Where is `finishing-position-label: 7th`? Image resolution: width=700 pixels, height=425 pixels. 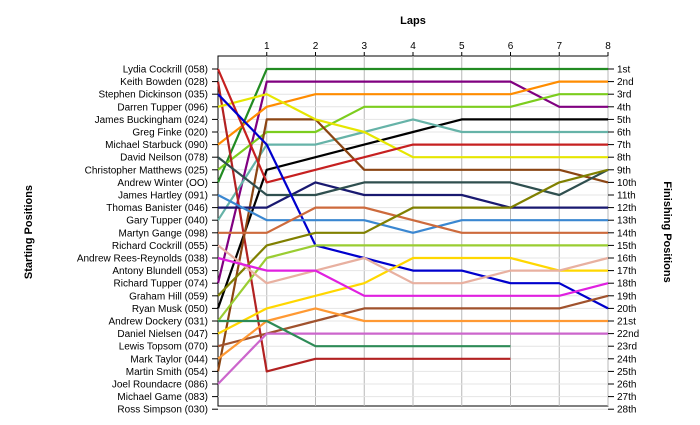 finishing-position-label: 7th is located at coordinates (624, 145).